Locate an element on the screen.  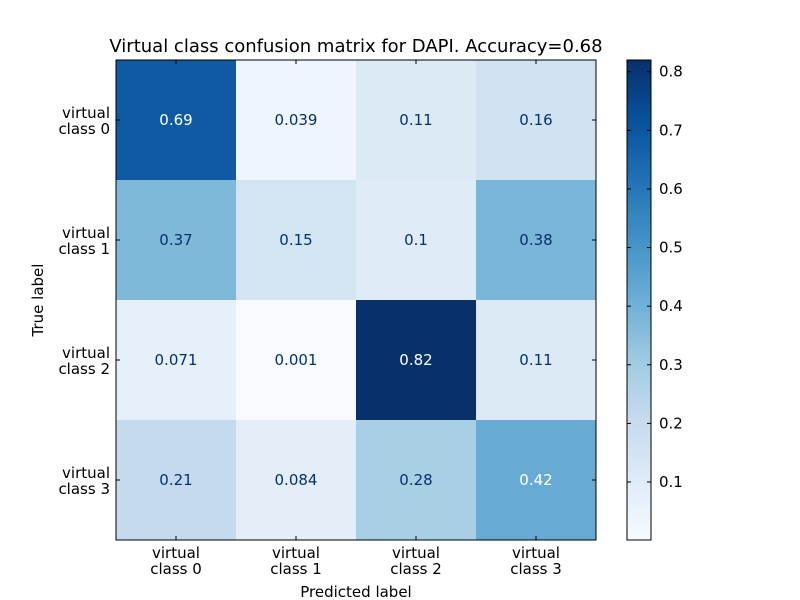
heatmap-cell-label: 0.37 is located at coordinates (175, 240).